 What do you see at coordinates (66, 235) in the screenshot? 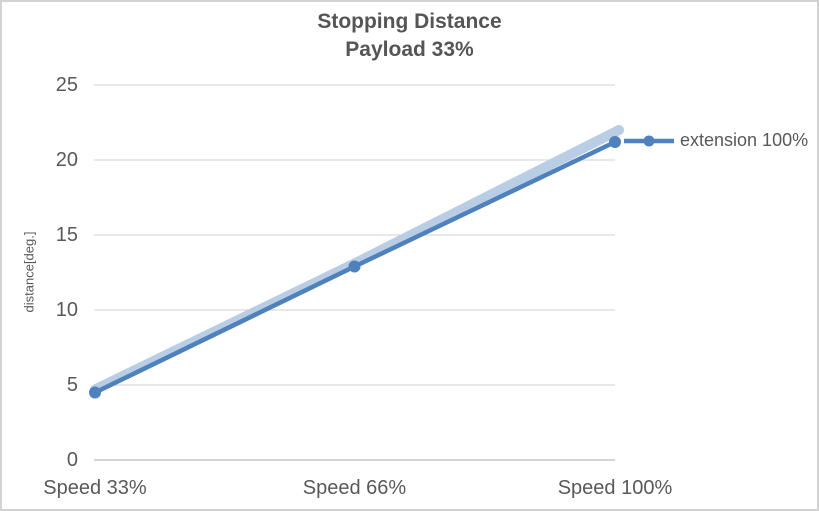
I see `y-tick-label: 15` at bounding box center [66, 235].